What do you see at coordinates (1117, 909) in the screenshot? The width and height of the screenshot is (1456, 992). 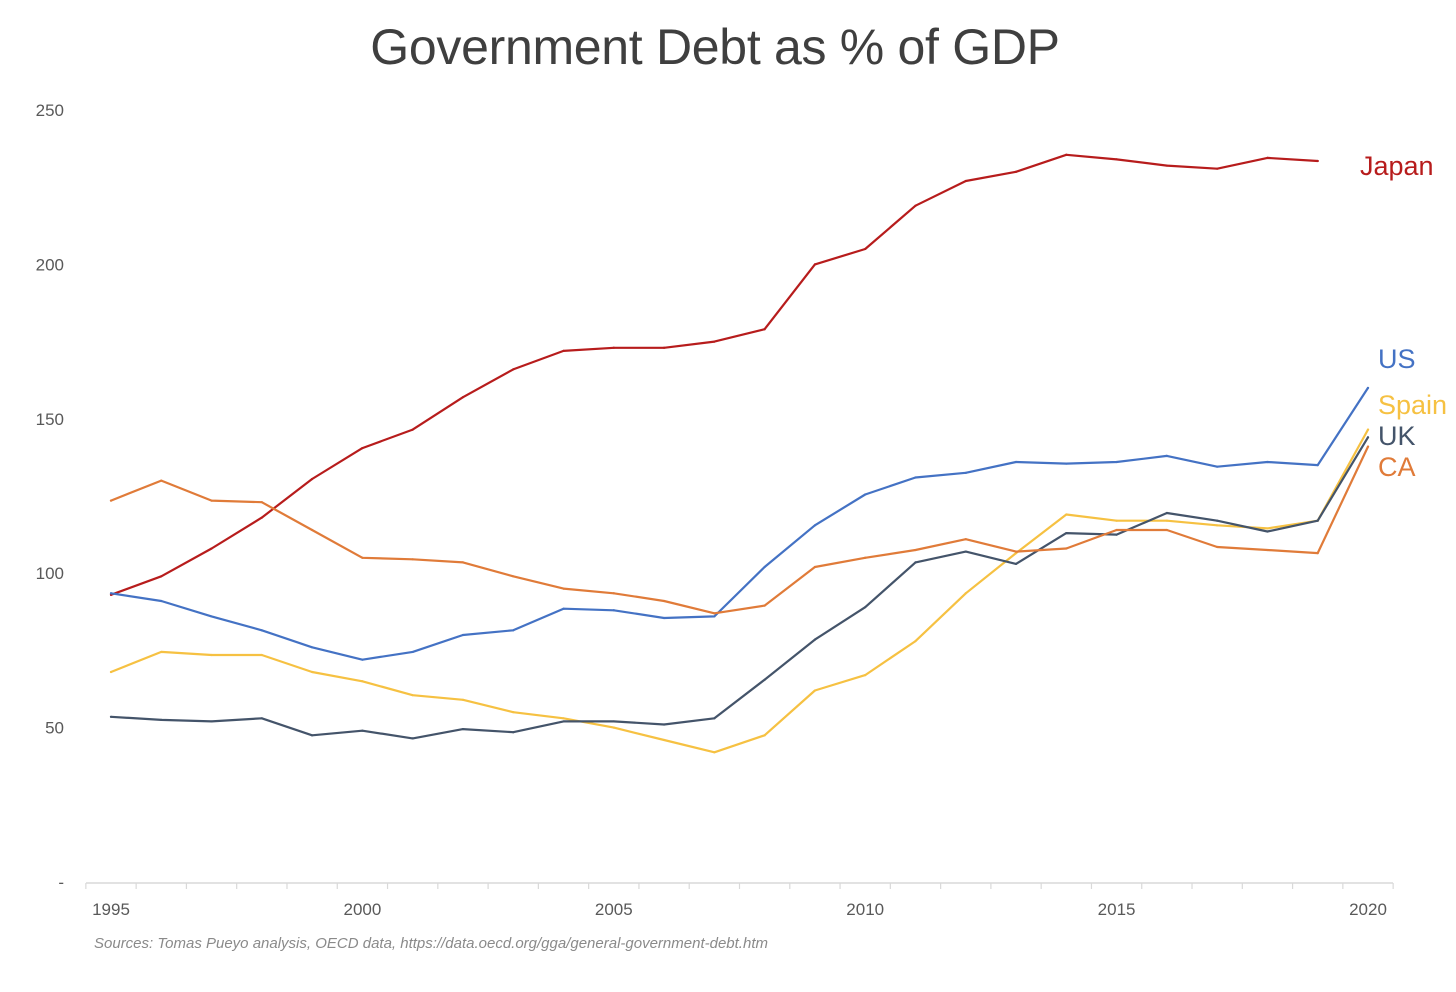 I see `x-tick-label: 2015` at bounding box center [1117, 909].